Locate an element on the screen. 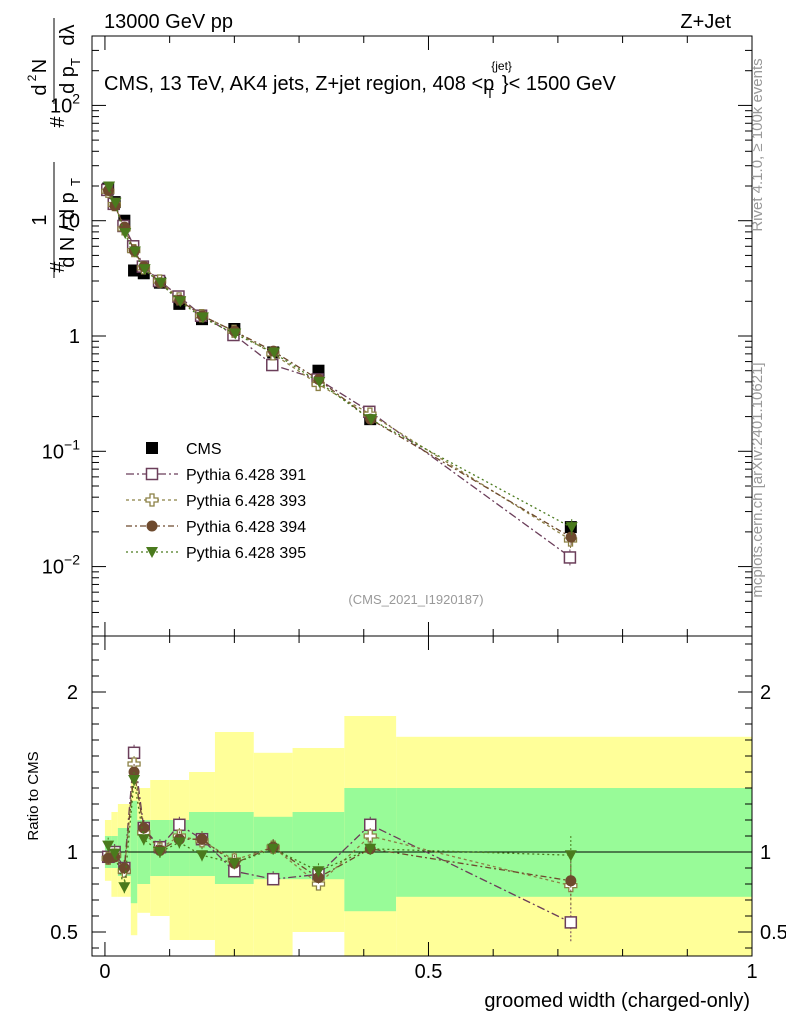  y-tick-label: 1 is located at coordinates (74, 337).